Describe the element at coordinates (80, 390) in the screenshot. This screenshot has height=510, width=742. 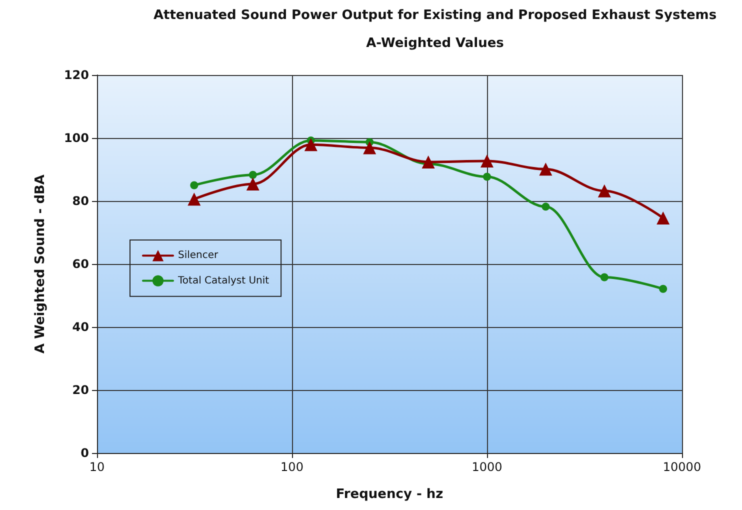
I see `y-tick-label: 20` at that location.